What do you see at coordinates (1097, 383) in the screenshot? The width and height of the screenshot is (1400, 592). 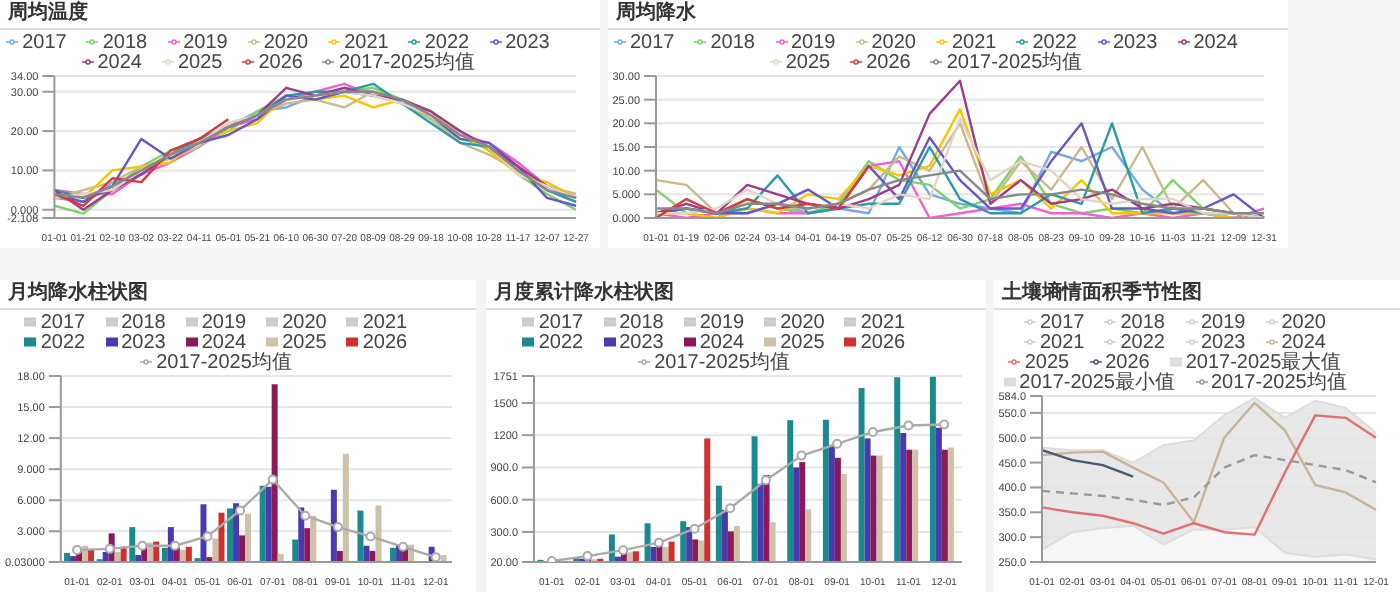 I see `legend-label: 2017-2025最小值` at bounding box center [1097, 383].